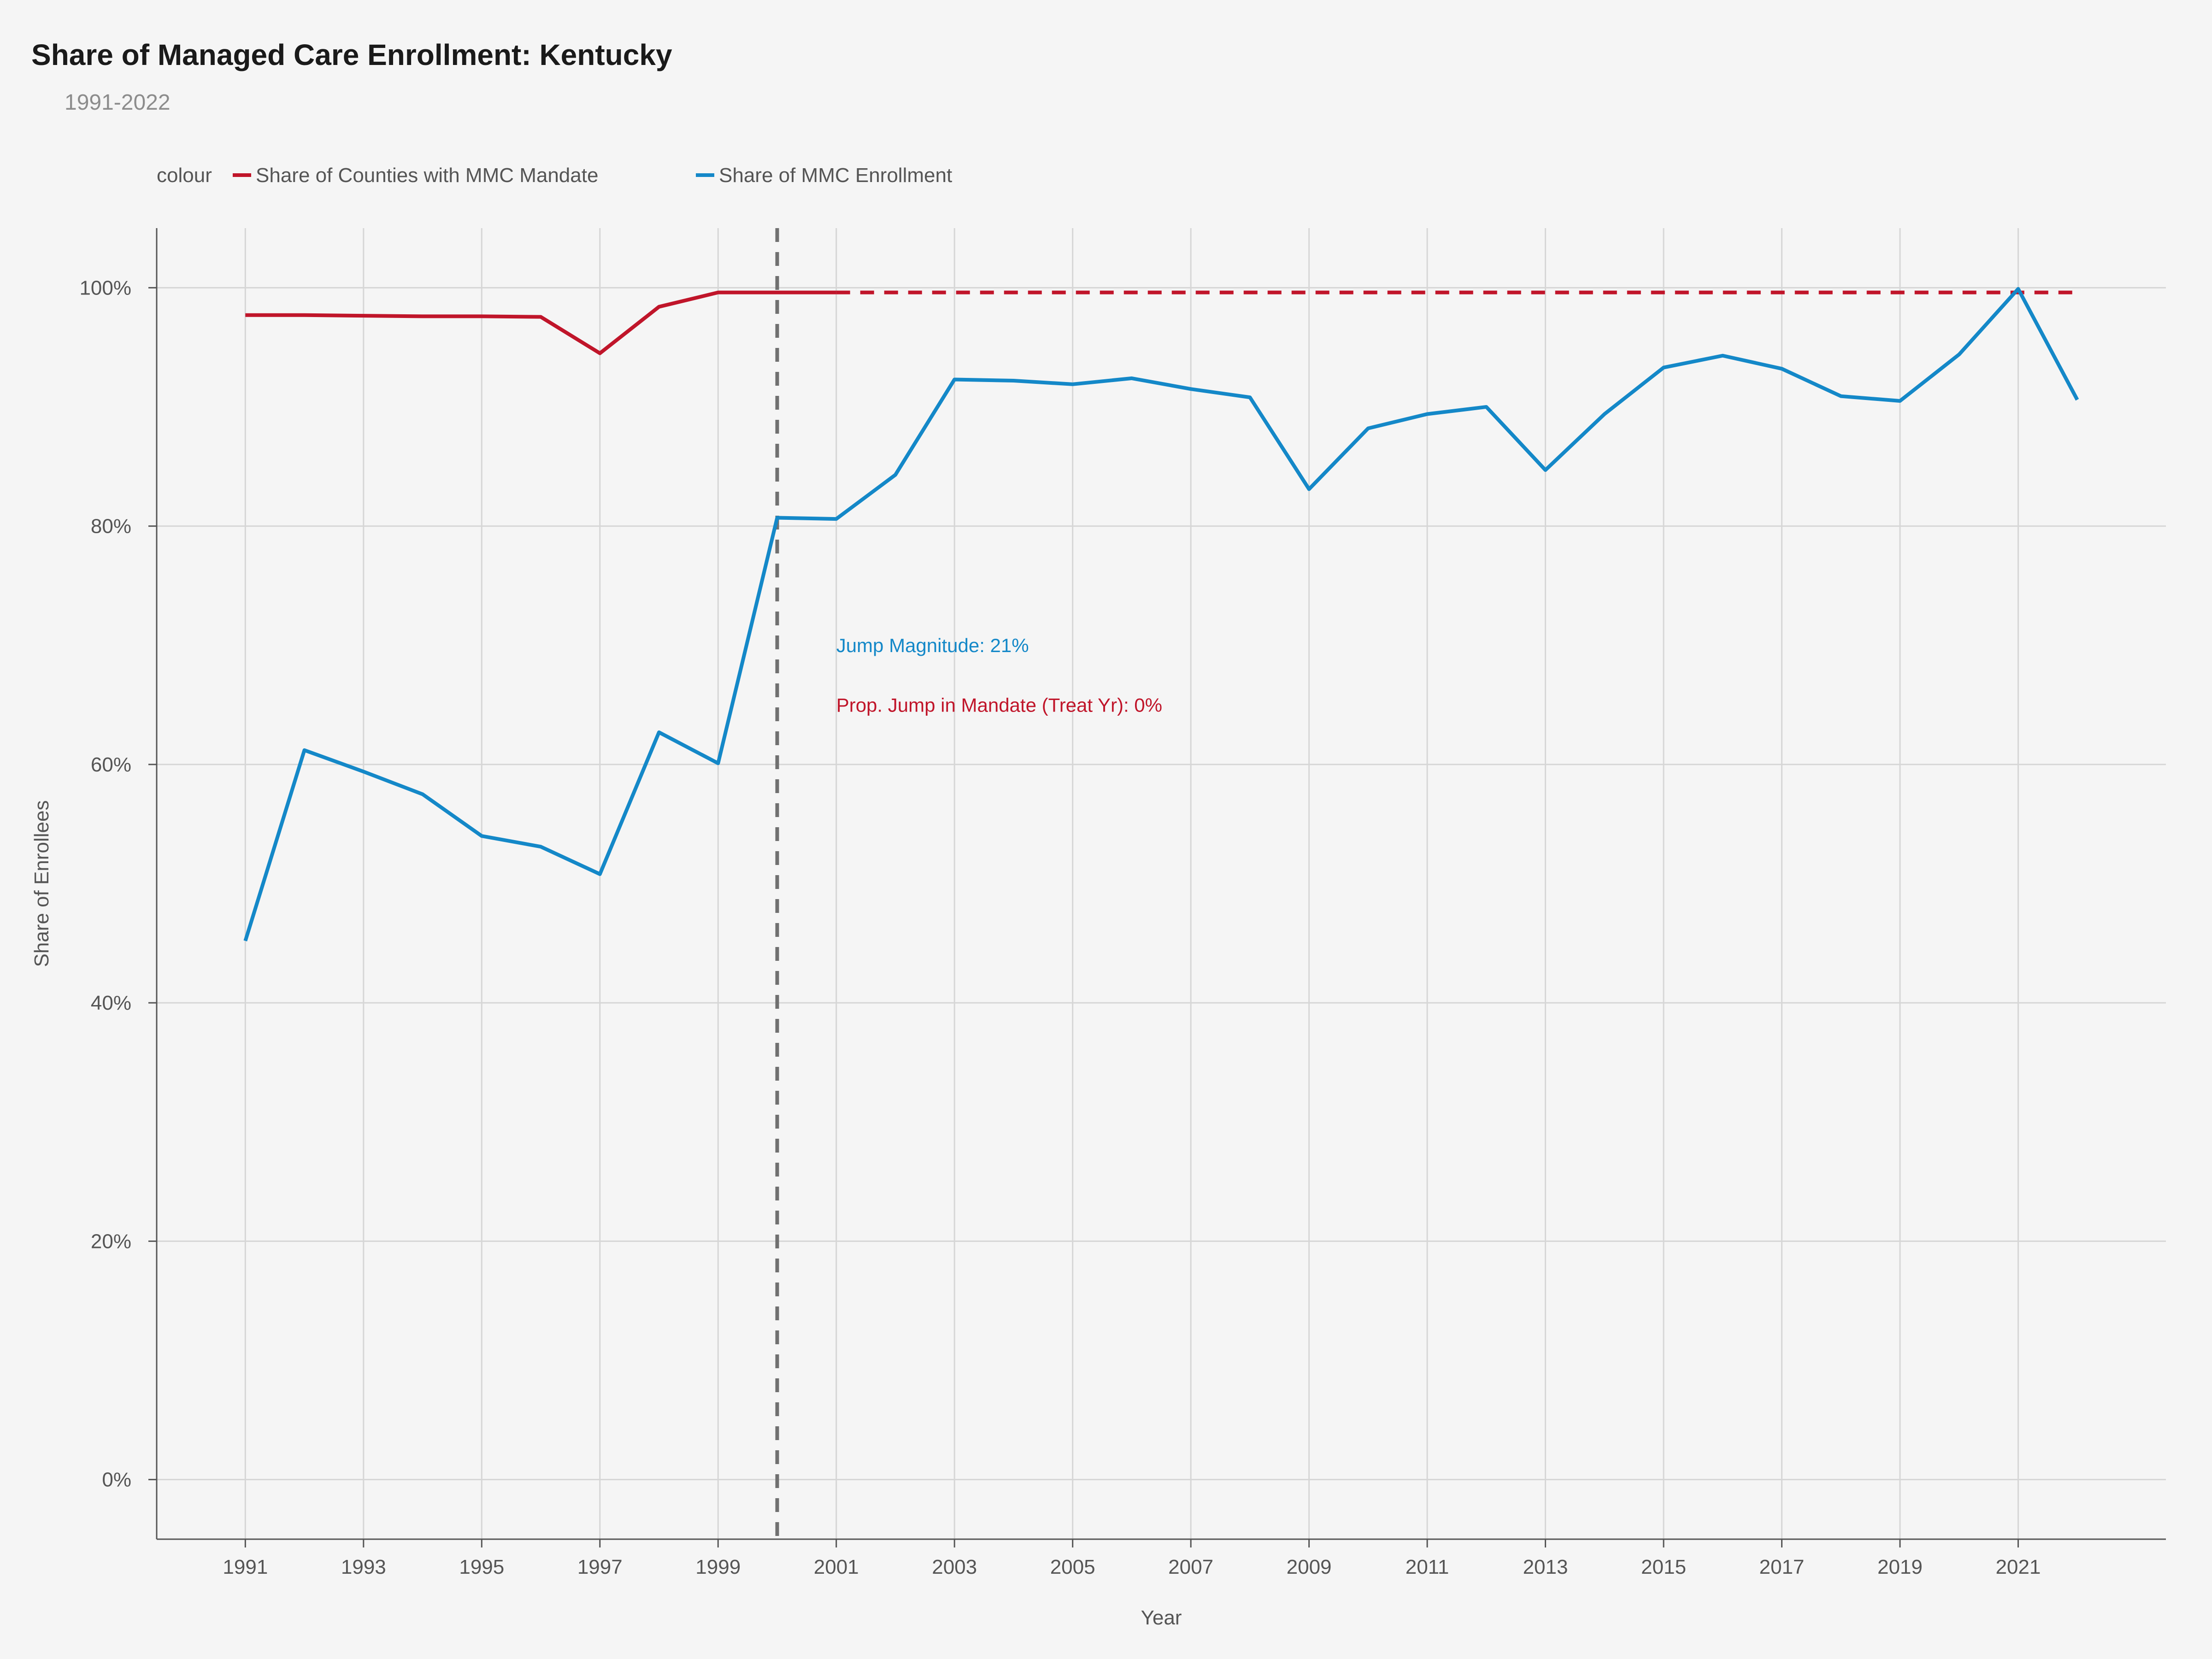 Image resolution: width=2212 pixels, height=1659 pixels. What do you see at coordinates (41, 883) in the screenshot?
I see `y-axis-label: Share of Enrollees` at bounding box center [41, 883].